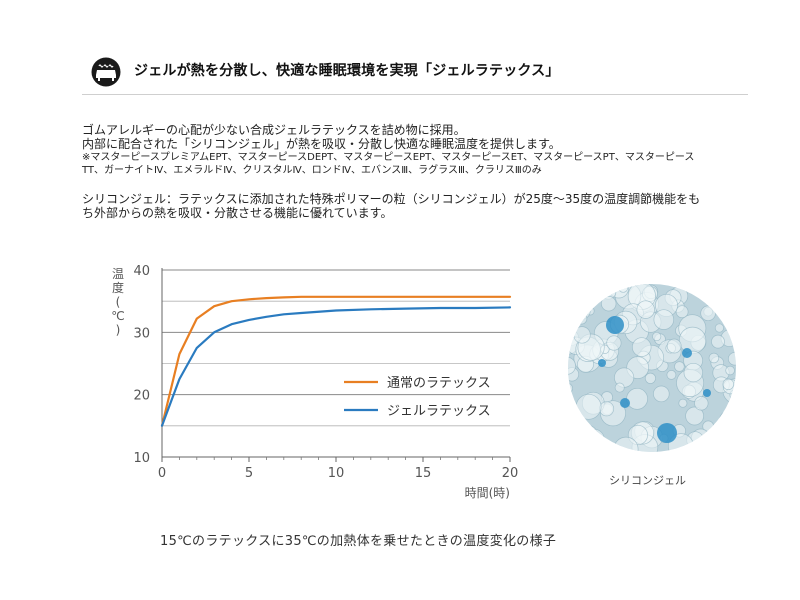  I want to click on x-axis-label: 時間(時), so click(487, 493).